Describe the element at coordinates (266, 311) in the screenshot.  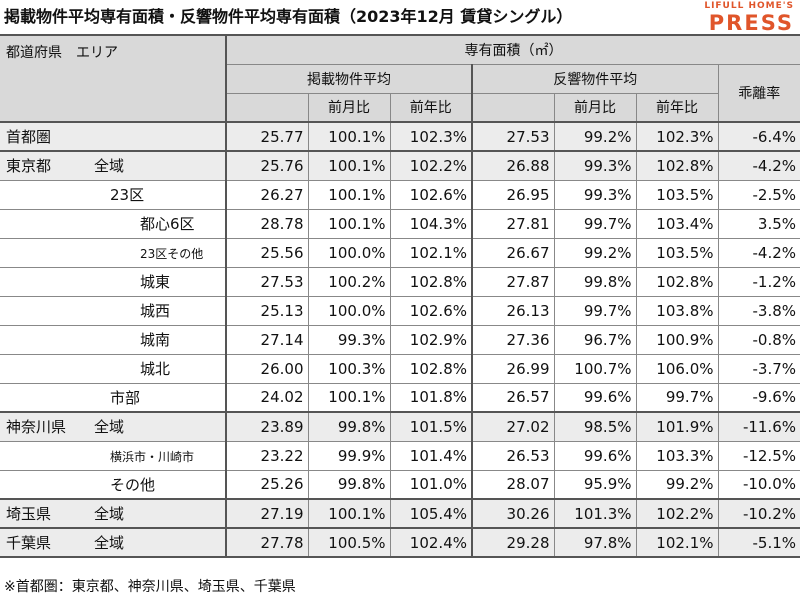
I see `listed-area-cell: 25.13` at that location.